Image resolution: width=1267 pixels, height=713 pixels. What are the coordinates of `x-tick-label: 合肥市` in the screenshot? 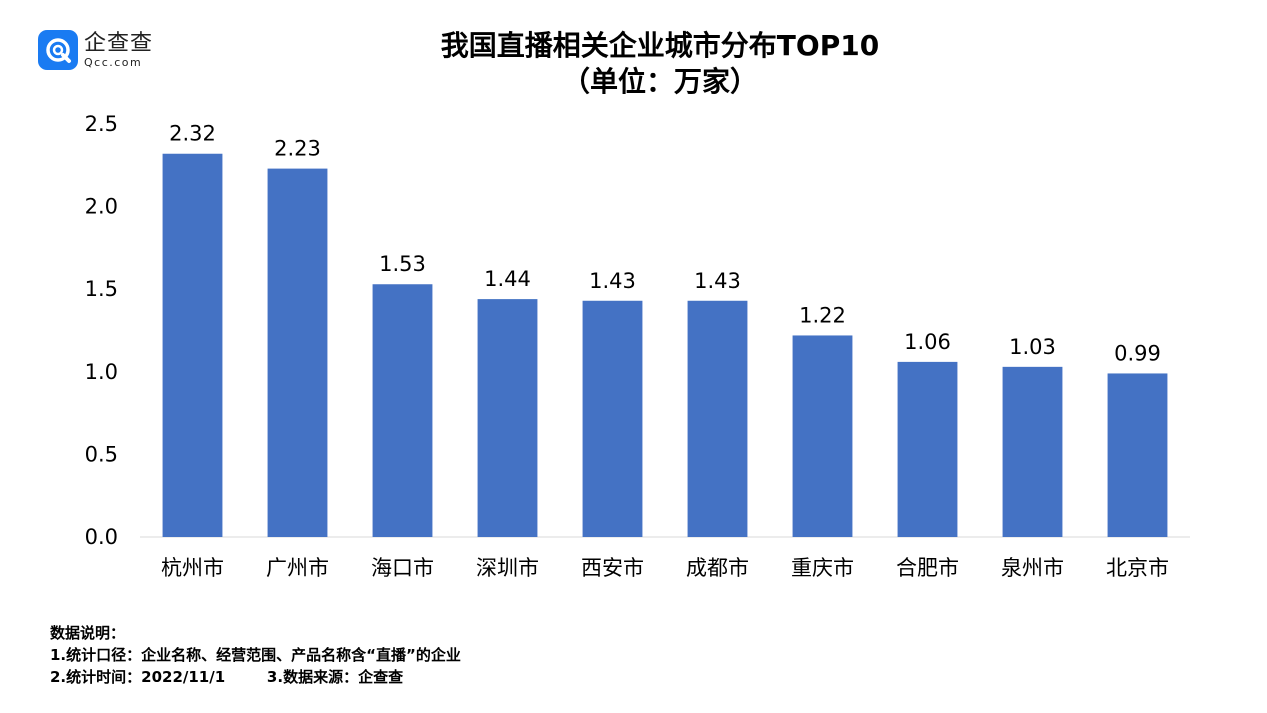 It's located at (927, 568).